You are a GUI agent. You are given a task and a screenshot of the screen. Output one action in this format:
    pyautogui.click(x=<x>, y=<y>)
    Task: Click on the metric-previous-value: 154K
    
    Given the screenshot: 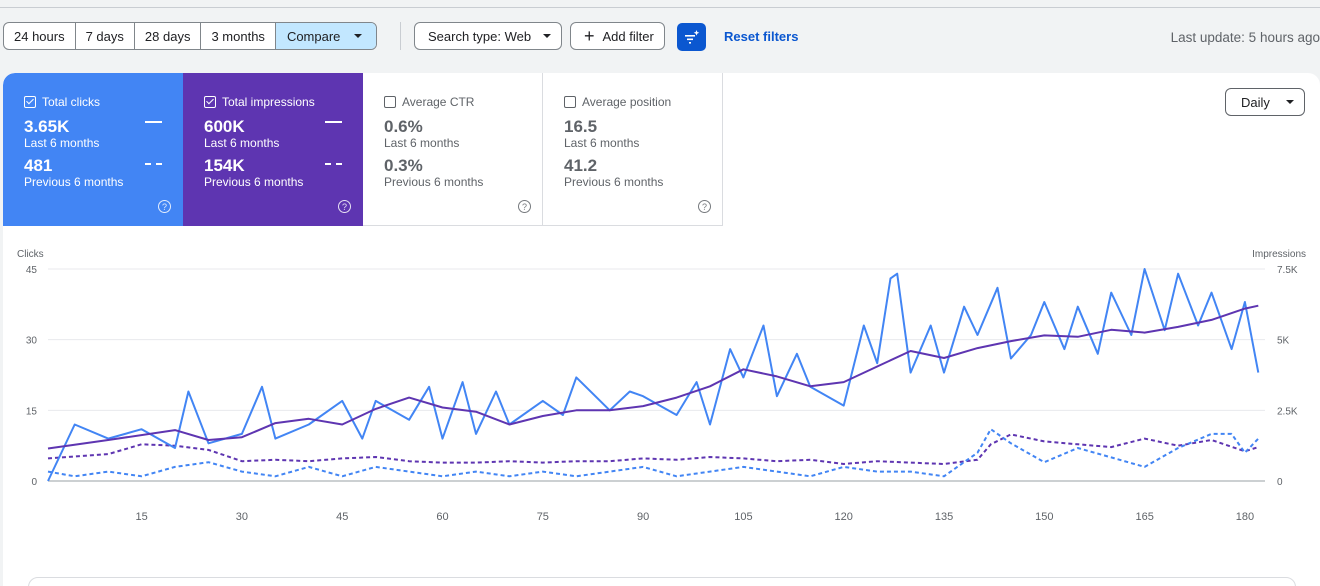 What is the action you would take?
    pyautogui.click(x=224, y=165)
    